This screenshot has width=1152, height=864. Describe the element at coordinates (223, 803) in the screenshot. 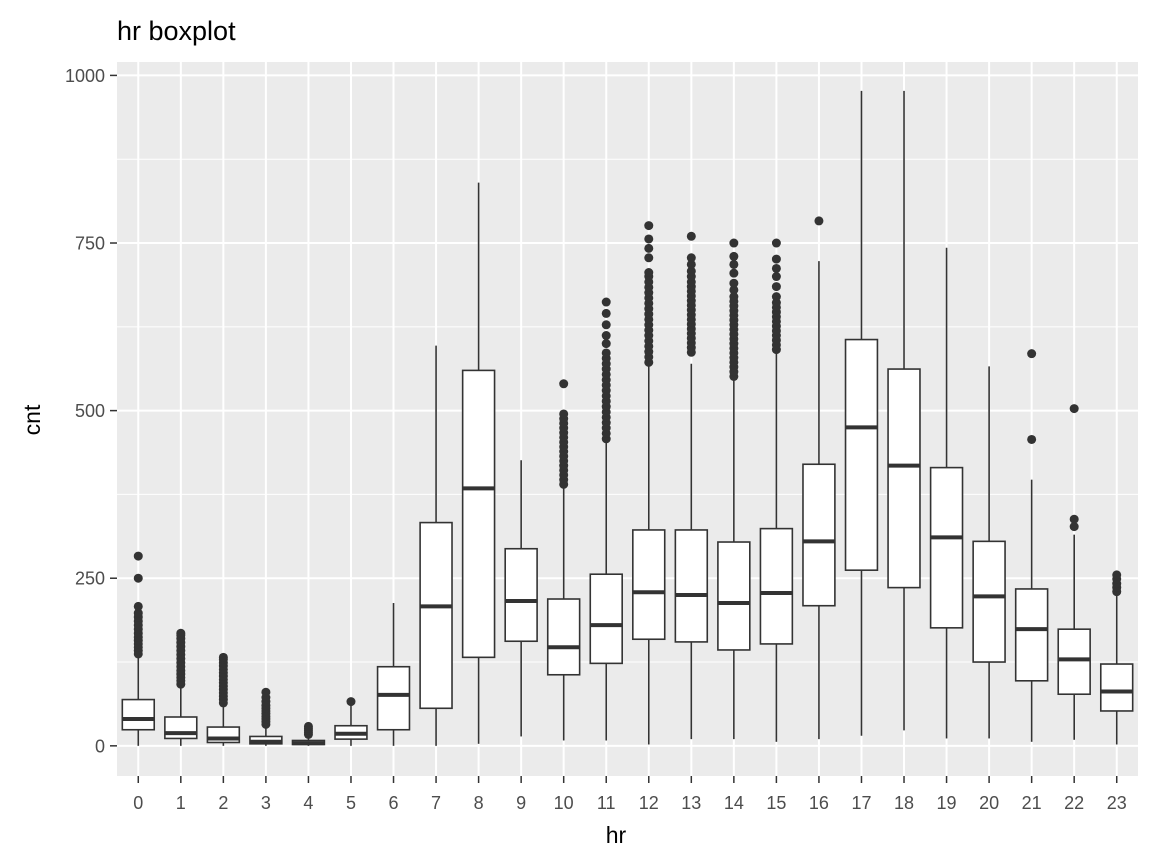

I see `x-tick-label: 2` at that location.